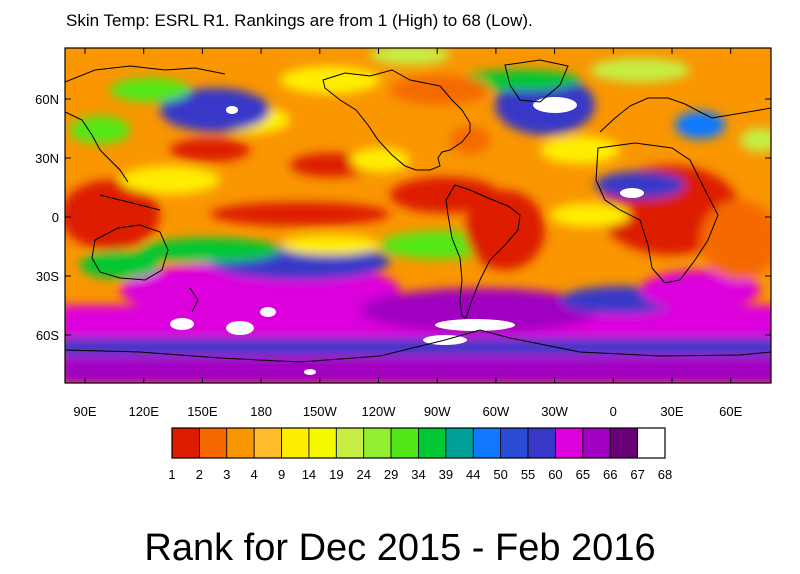 The image size is (800, 574). Describe the element at coordinates (528, 474) in the screenshot. I see `colorbar-label: 55` at that location.